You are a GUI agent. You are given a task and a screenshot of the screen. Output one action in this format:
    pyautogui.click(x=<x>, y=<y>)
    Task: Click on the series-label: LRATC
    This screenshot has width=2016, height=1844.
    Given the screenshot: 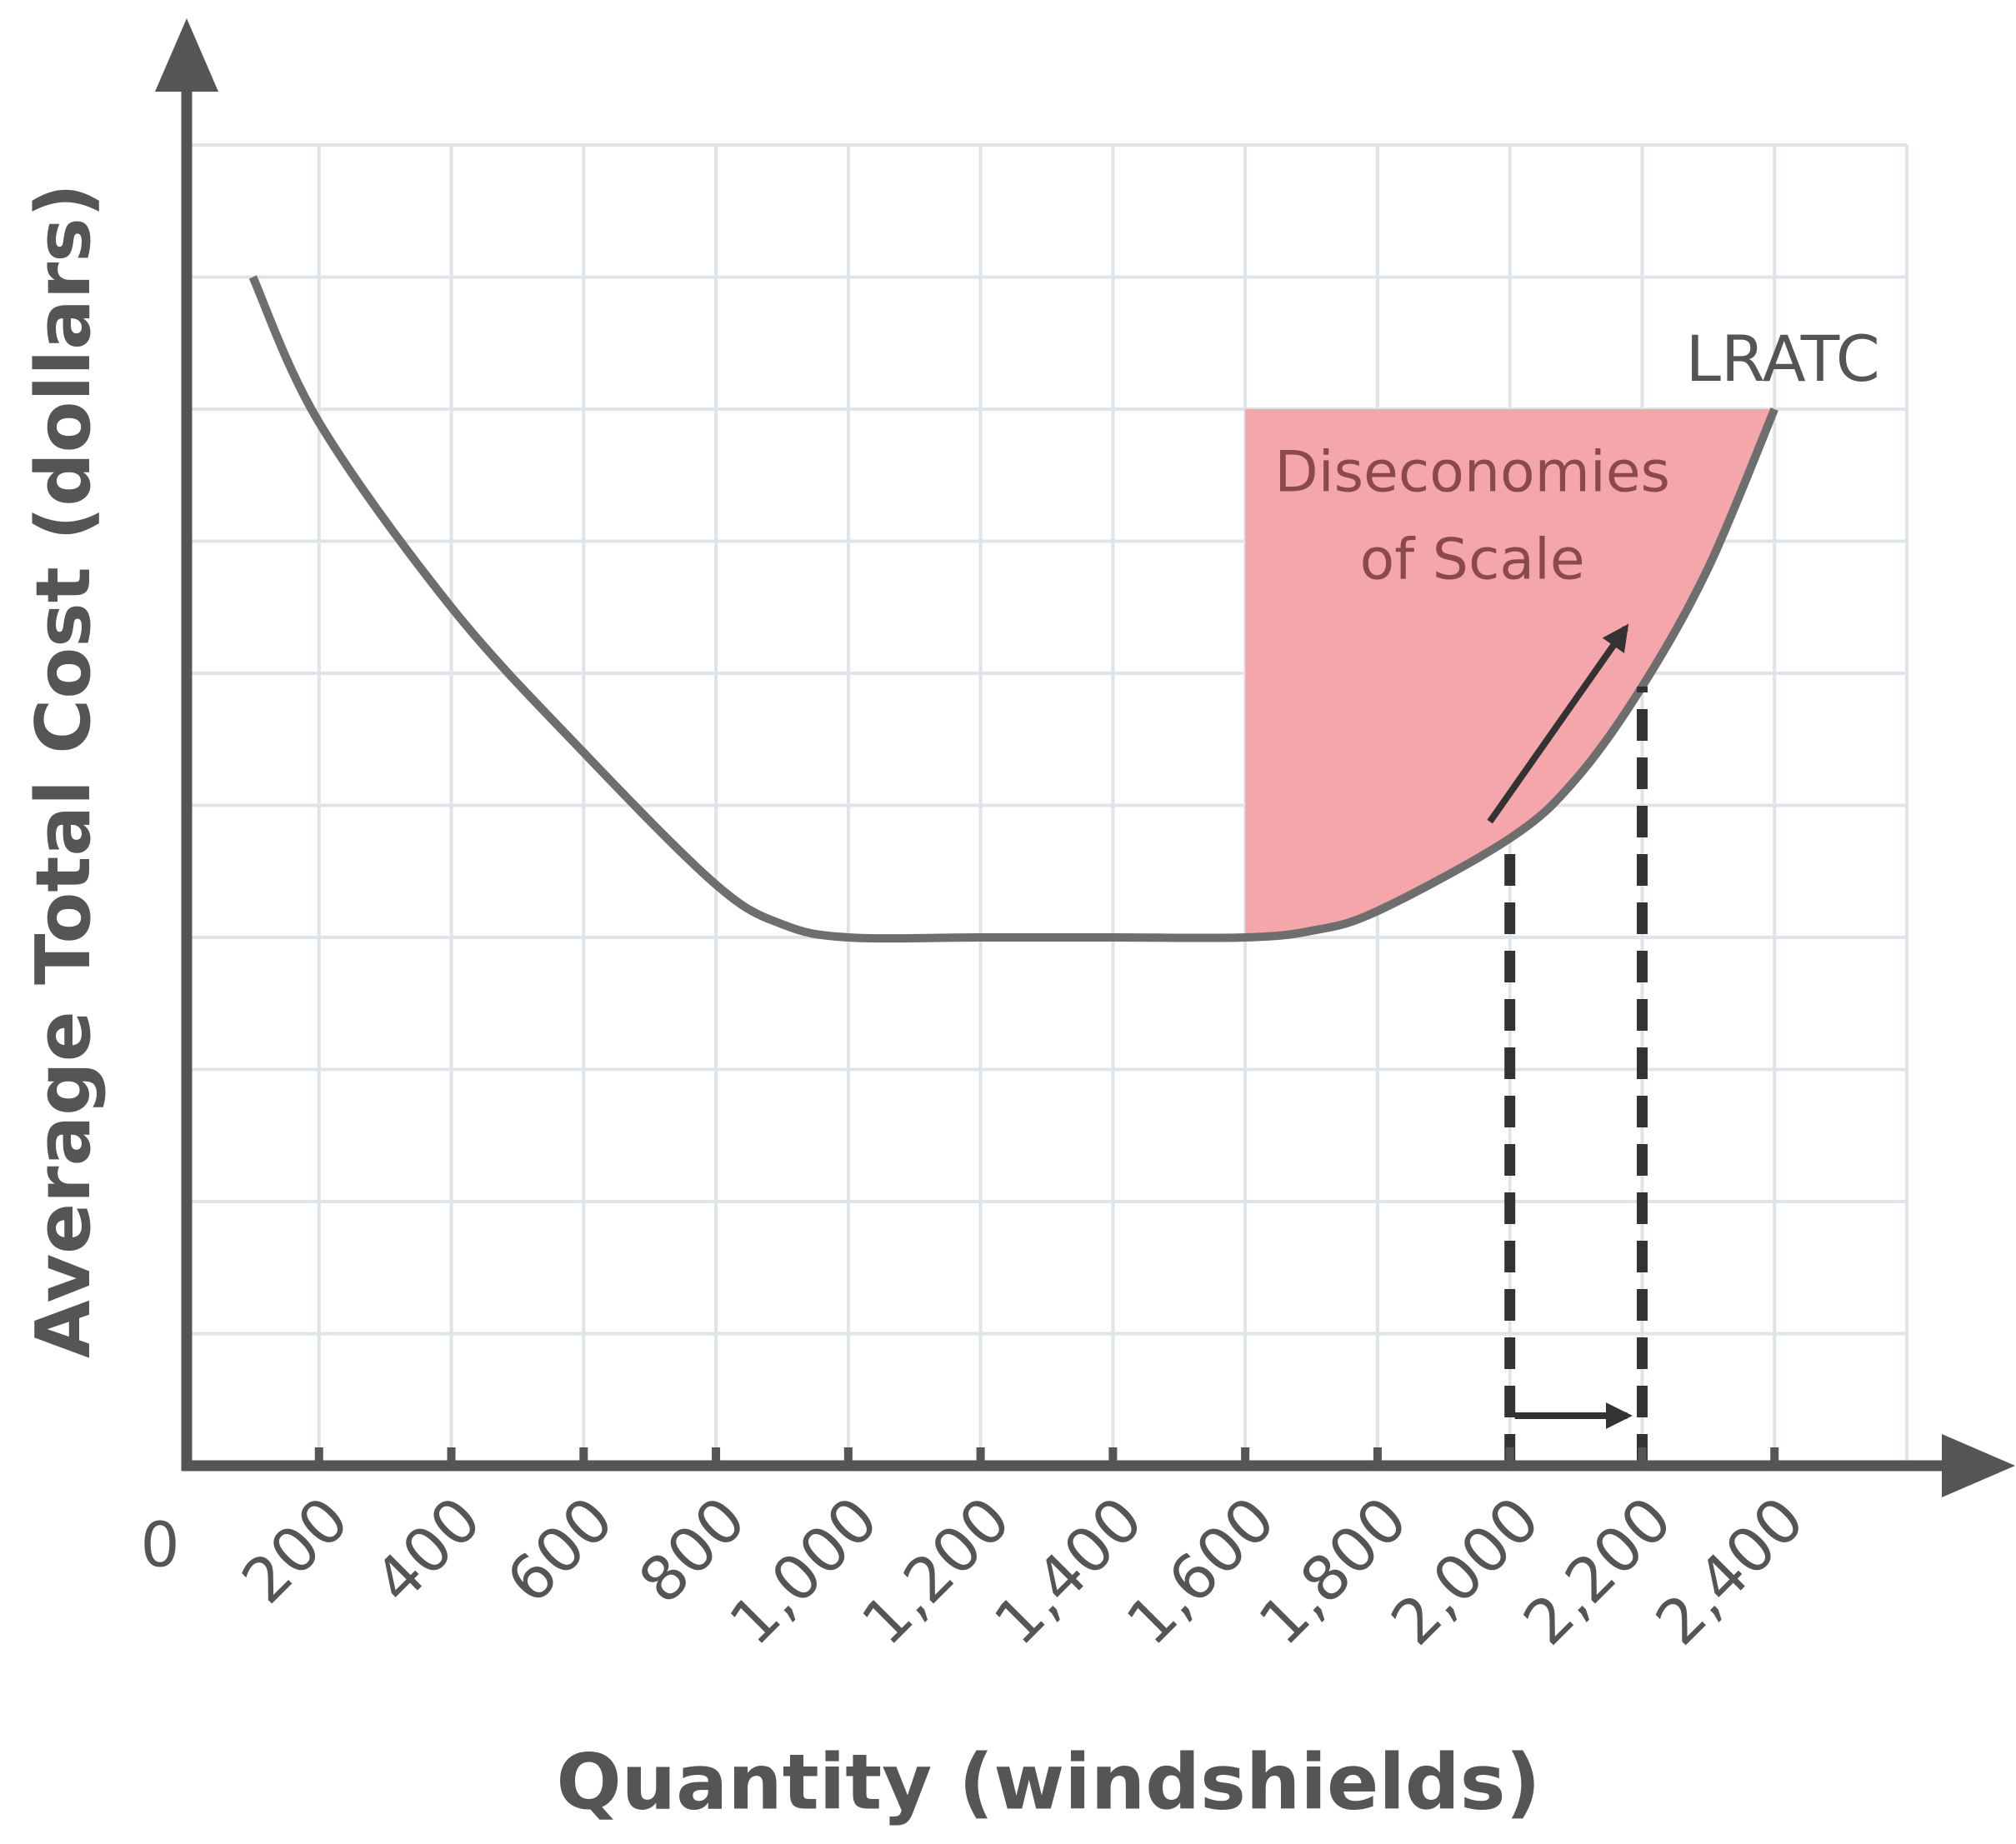 What is the action you would take?
    pyautogui.click(x=1783, y=359)
    